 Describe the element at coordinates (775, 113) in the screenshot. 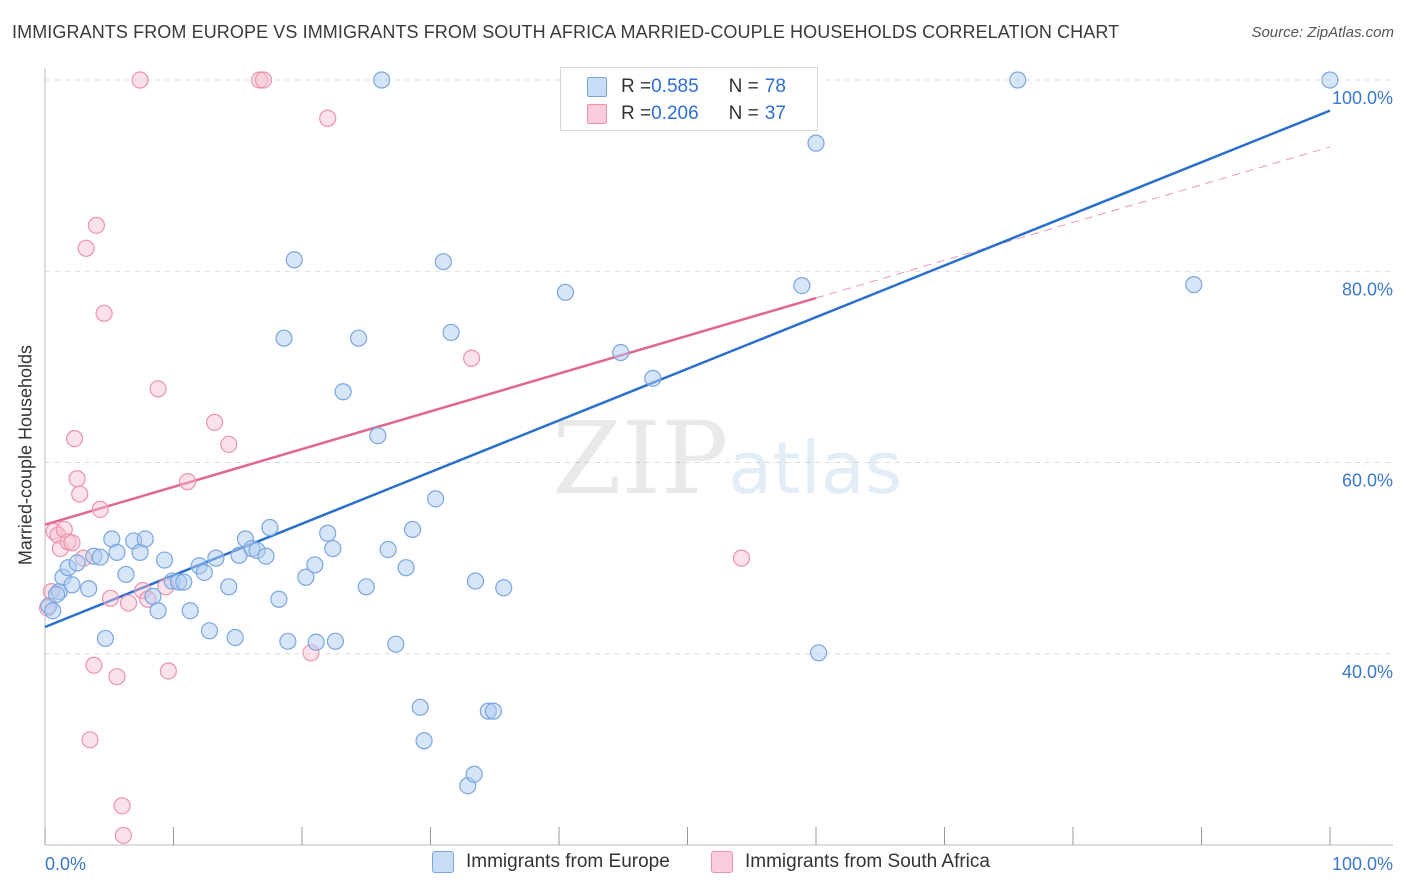

I see `south-africa-n-value: 37` at that location.